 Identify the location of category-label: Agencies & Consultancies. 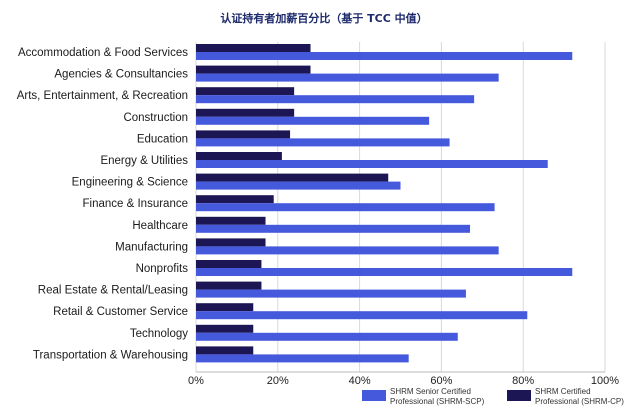
(121, 75).